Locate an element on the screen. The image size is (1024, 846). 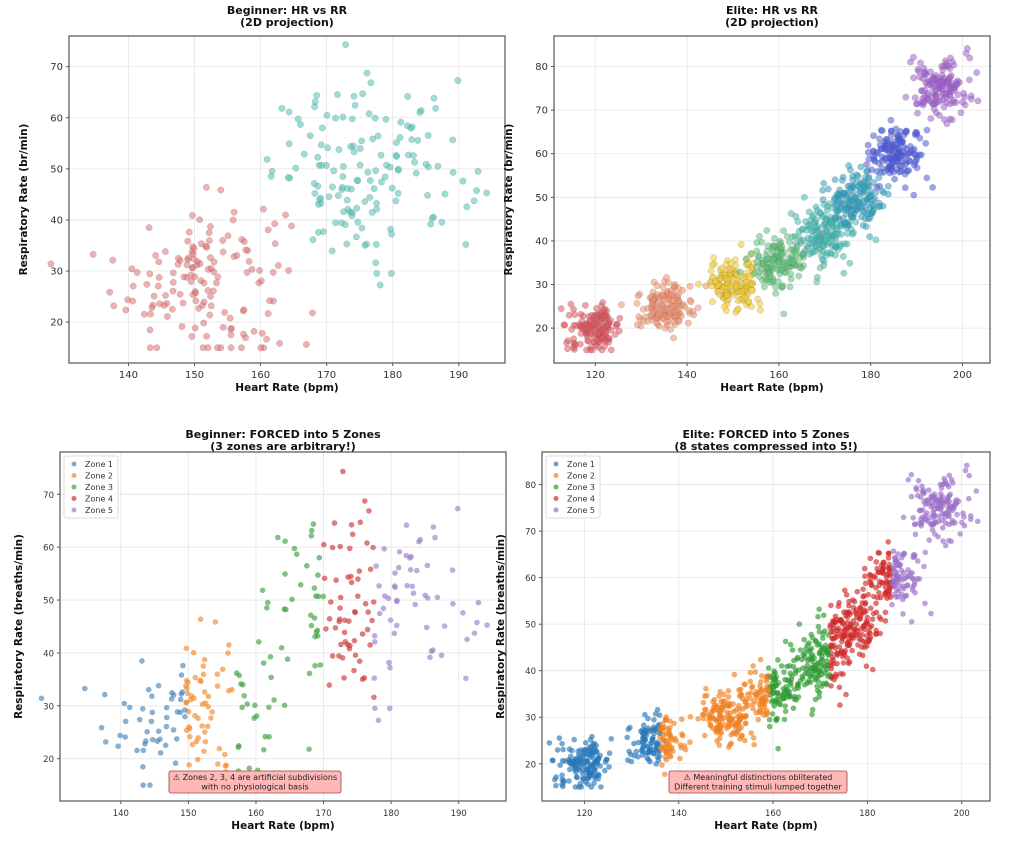
x-tick-label: 170 is located at coordinates (326, 375).